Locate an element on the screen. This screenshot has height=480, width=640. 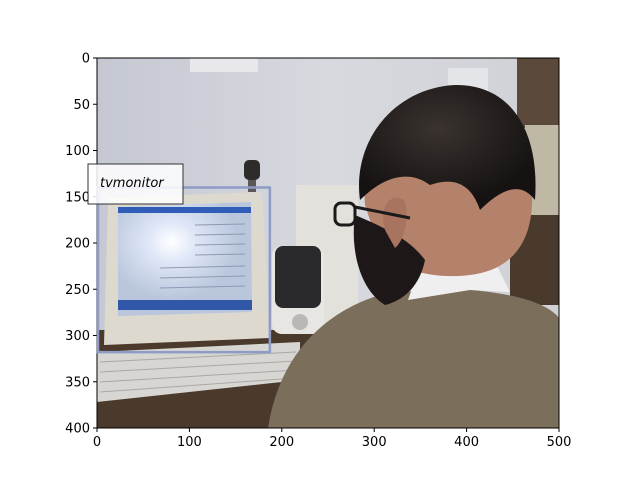
detection-box-tvmonitor is located at coordinates (184, 270).